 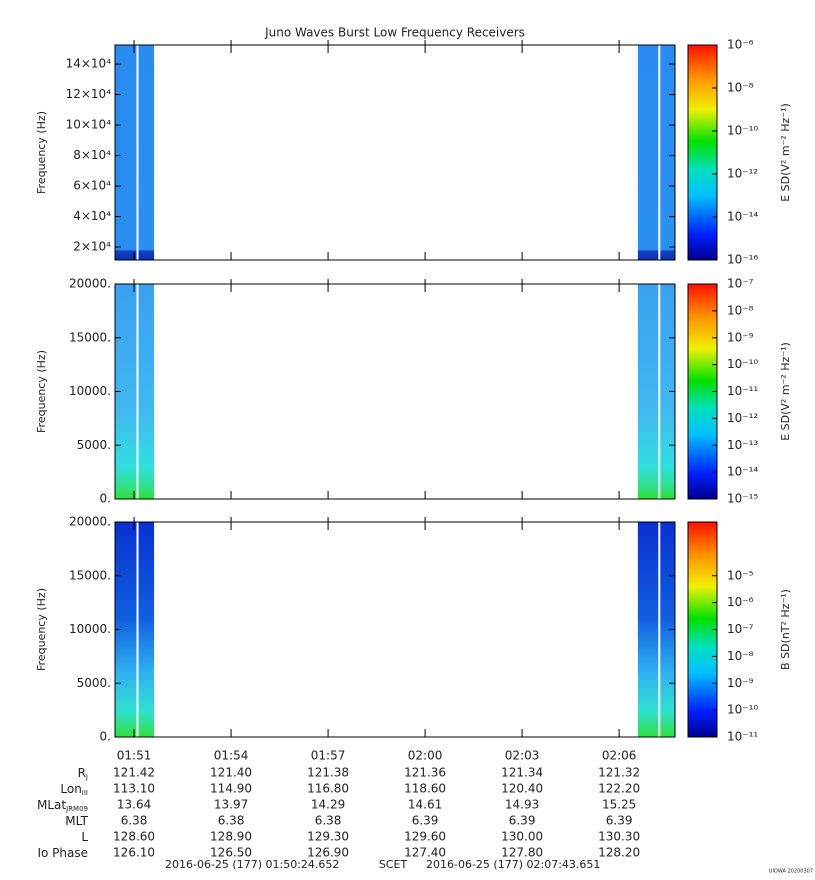 I want to click on ephemeris-label: MLT, so click(x=76, y=821).